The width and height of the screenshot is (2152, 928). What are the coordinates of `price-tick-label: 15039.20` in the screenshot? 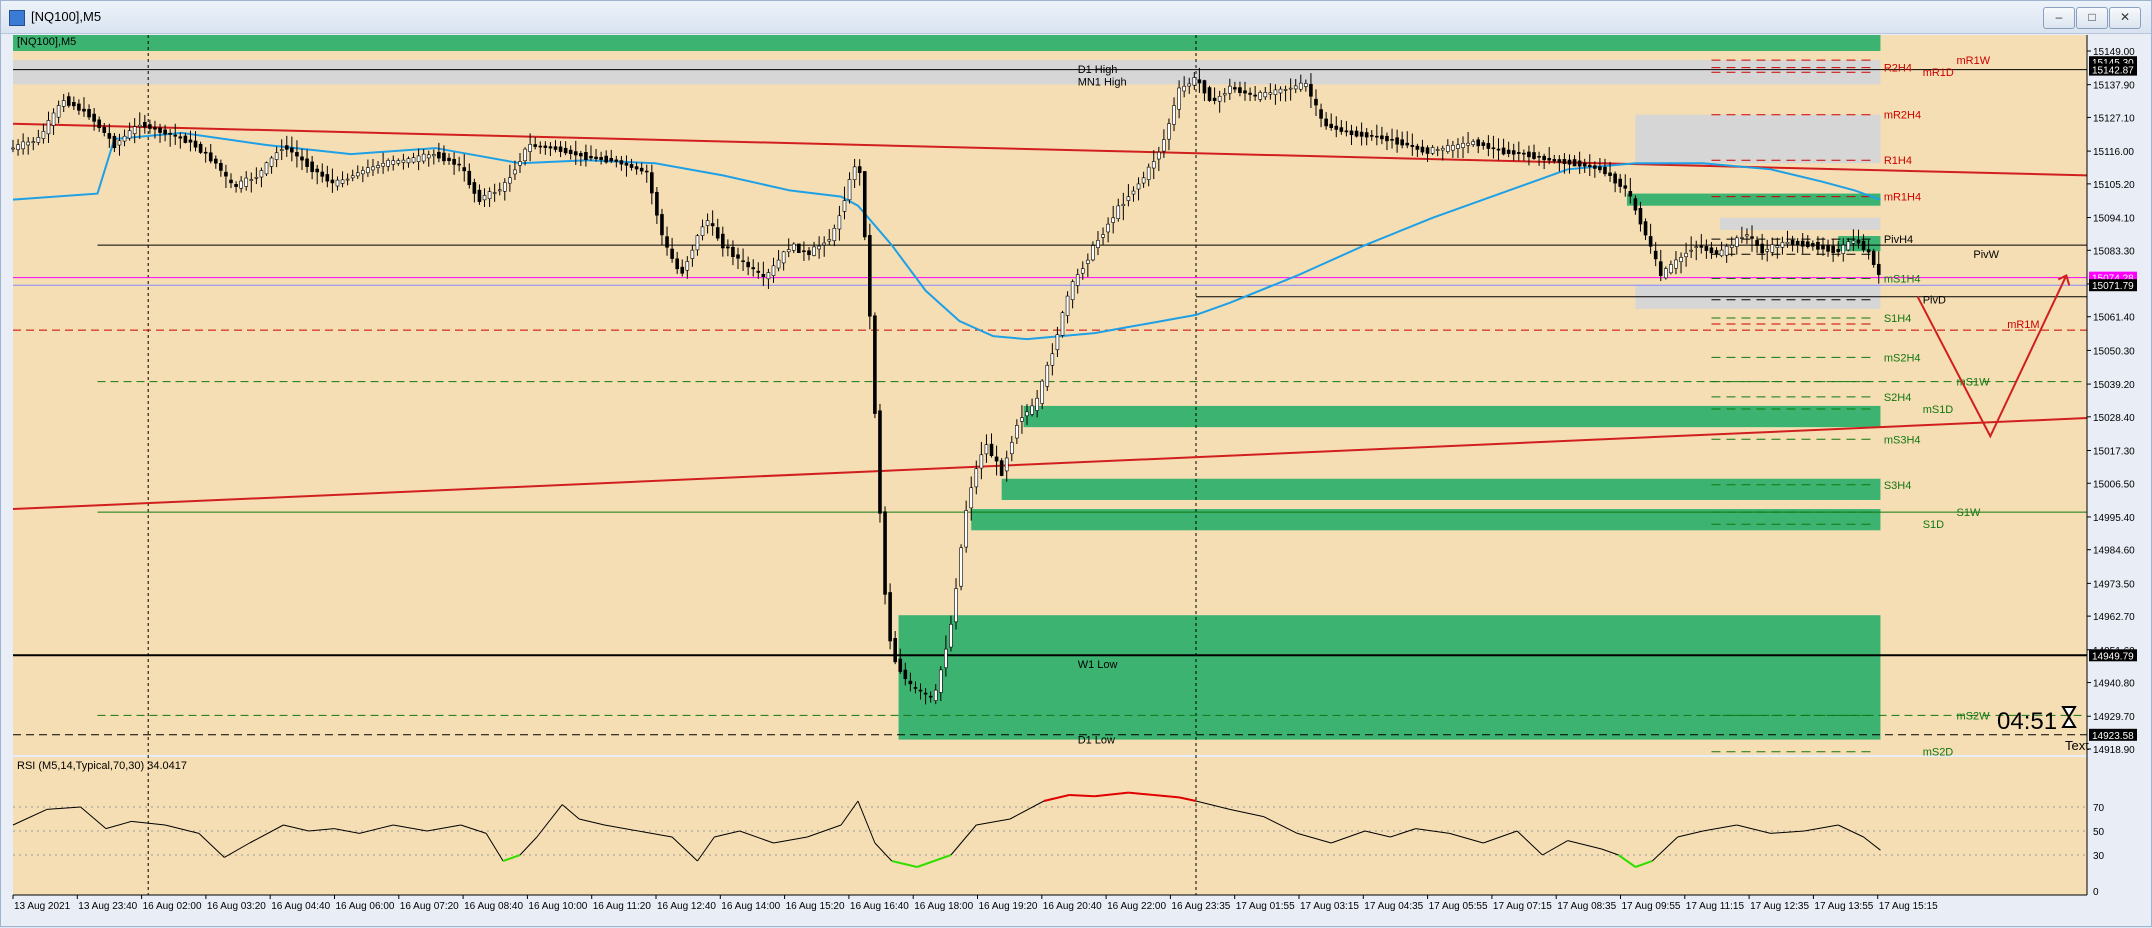 It's located at (2114, 385).